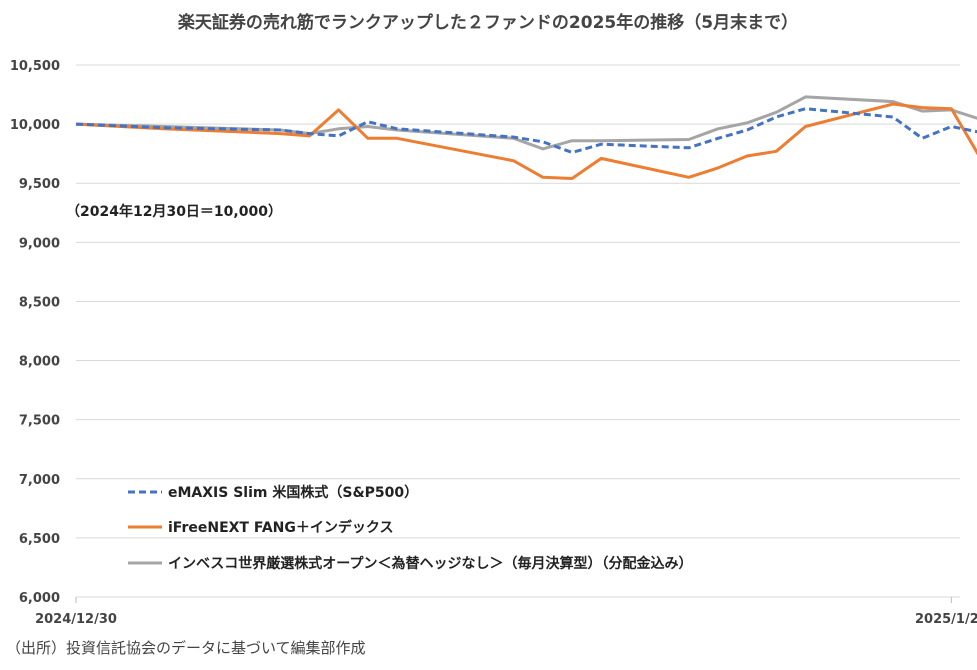 The image size is (977, 670). Describe the element at coordinates (488, 22) in the screenshot. I see `chart-title: 楽天証券の売れ筋でランクアップした２ファンドの2025年の推移（5月末まで）` at that location.